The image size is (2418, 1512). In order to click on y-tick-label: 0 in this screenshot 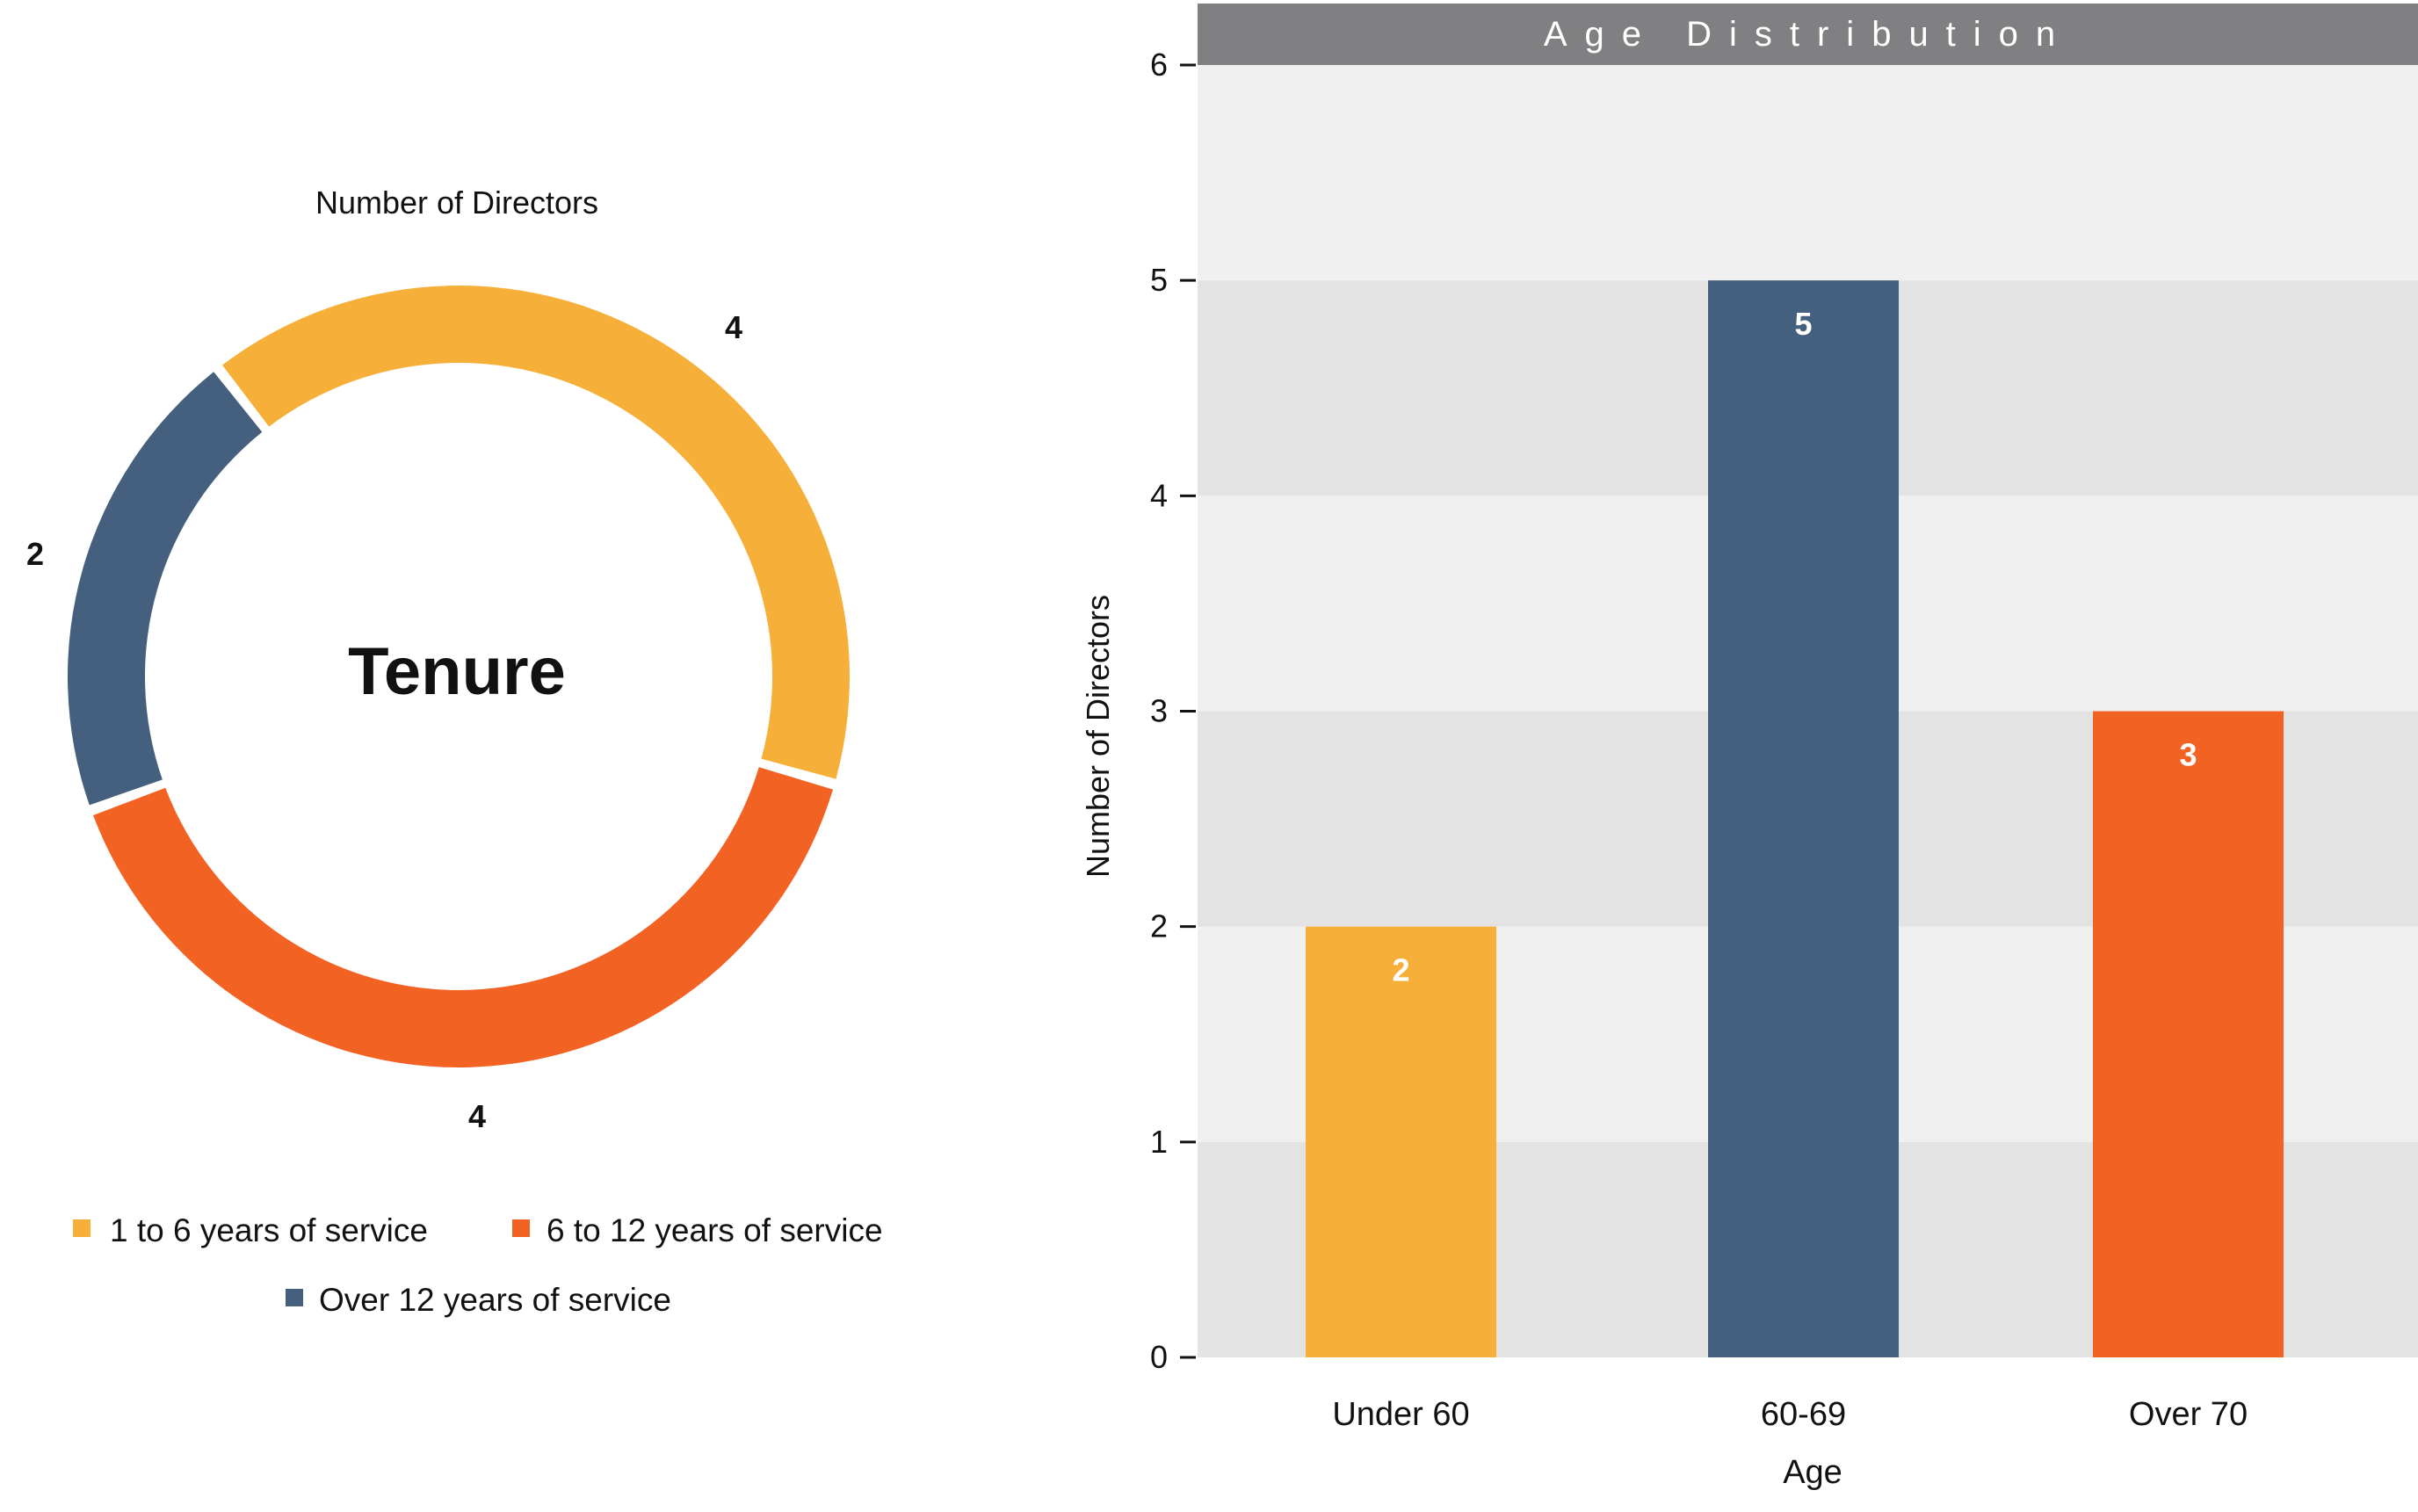, I will do `click(1159, 1357)`.